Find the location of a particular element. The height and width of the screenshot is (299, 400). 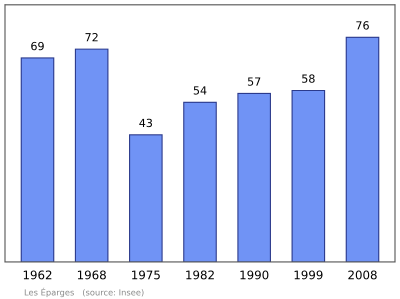

data-label: 69 is located at coordinates (37, 46).